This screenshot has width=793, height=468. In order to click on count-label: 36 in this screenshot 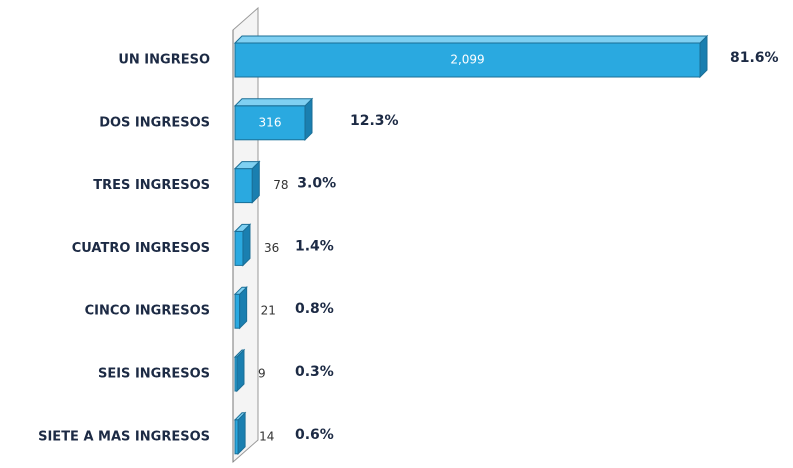, I will do `click(271, 248)`.